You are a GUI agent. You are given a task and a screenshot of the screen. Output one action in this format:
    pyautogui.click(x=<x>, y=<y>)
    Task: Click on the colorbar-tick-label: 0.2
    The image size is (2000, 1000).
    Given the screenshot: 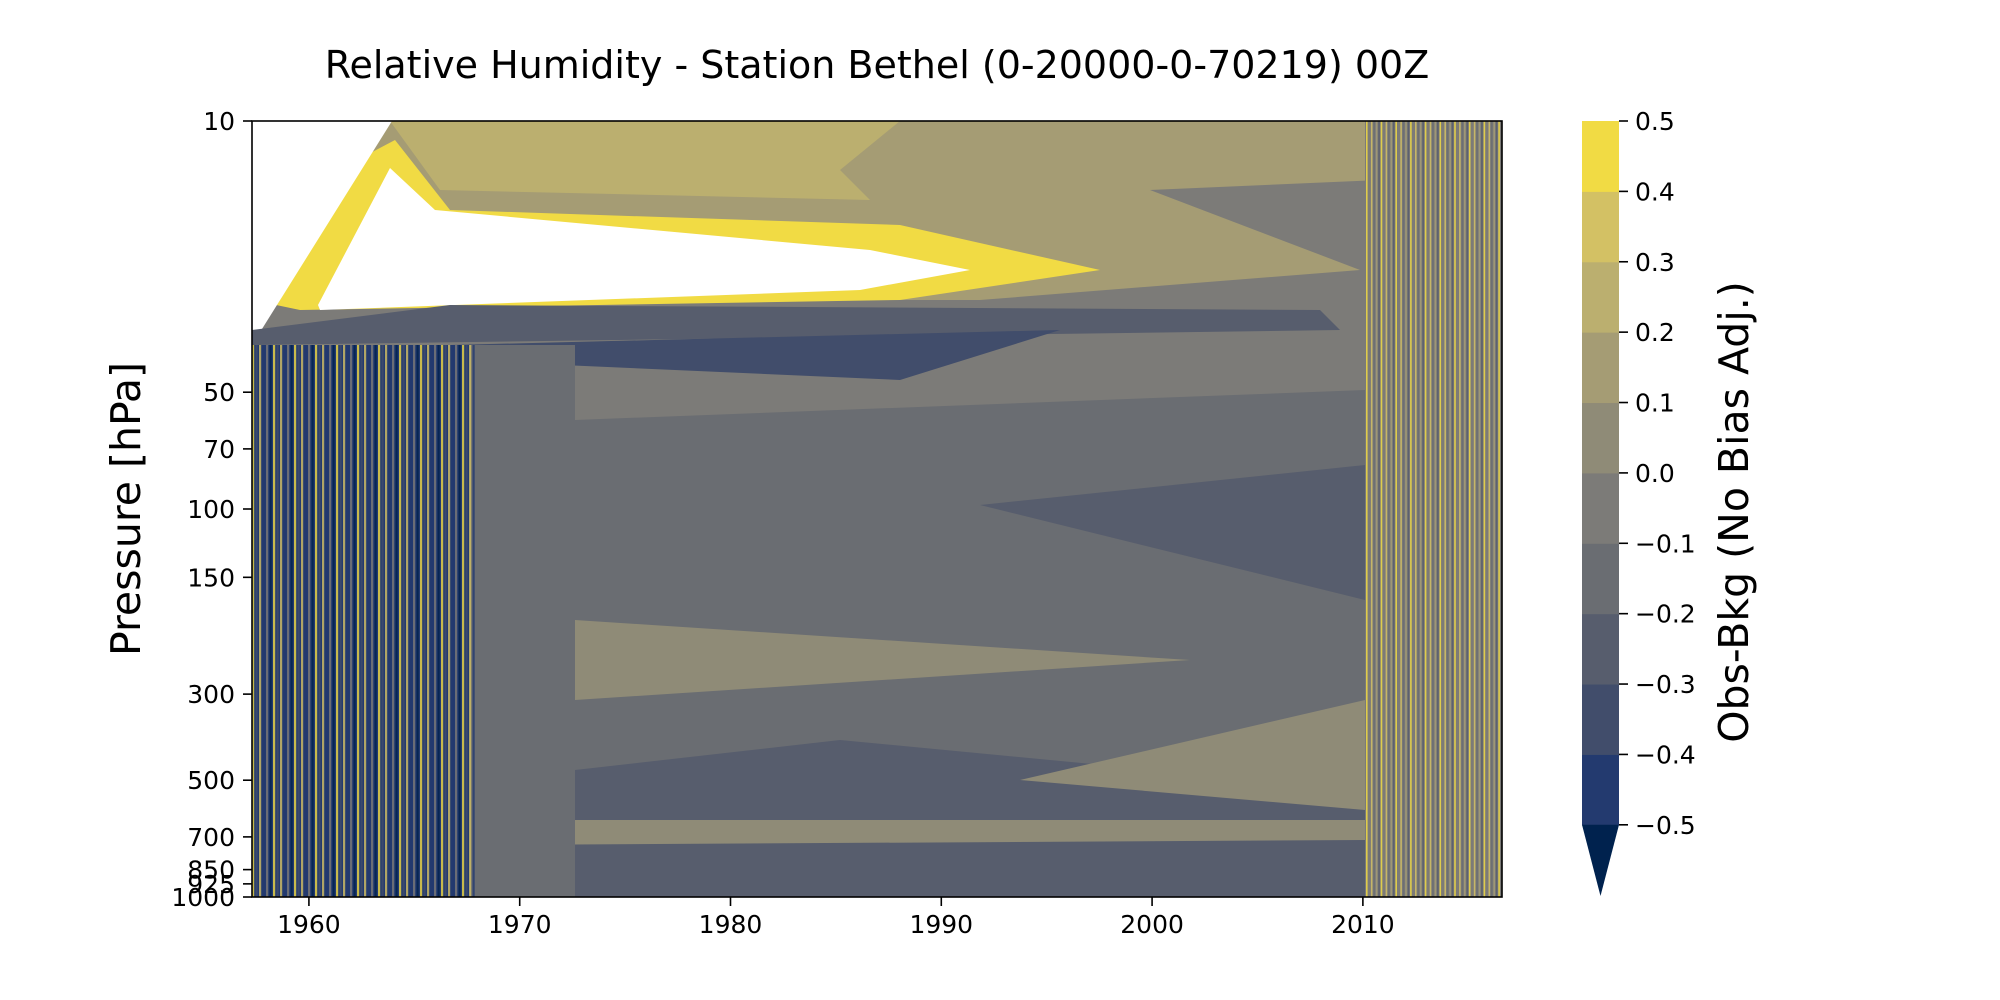 What is the action you would take?
    pyautogui.click(x=1655, y=332)
    